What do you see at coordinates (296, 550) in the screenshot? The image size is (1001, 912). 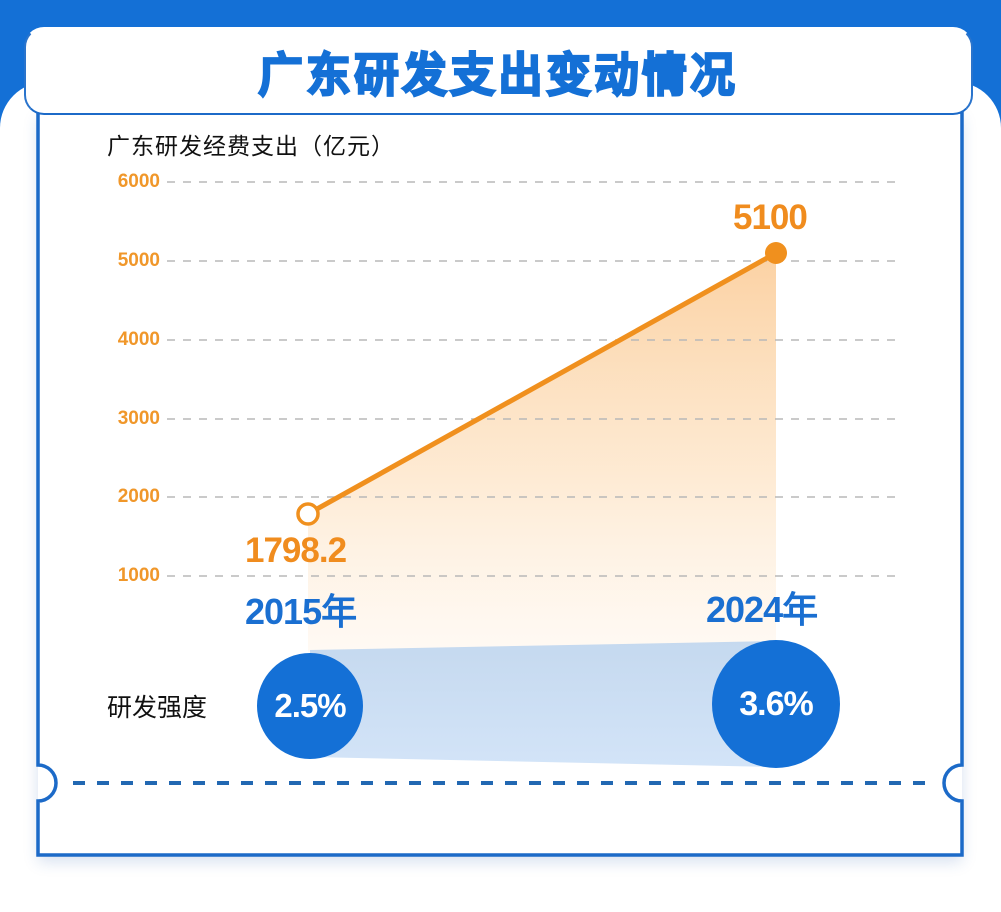 I see `value-label-2015: 1798.2` at bounding box center [296, 550].